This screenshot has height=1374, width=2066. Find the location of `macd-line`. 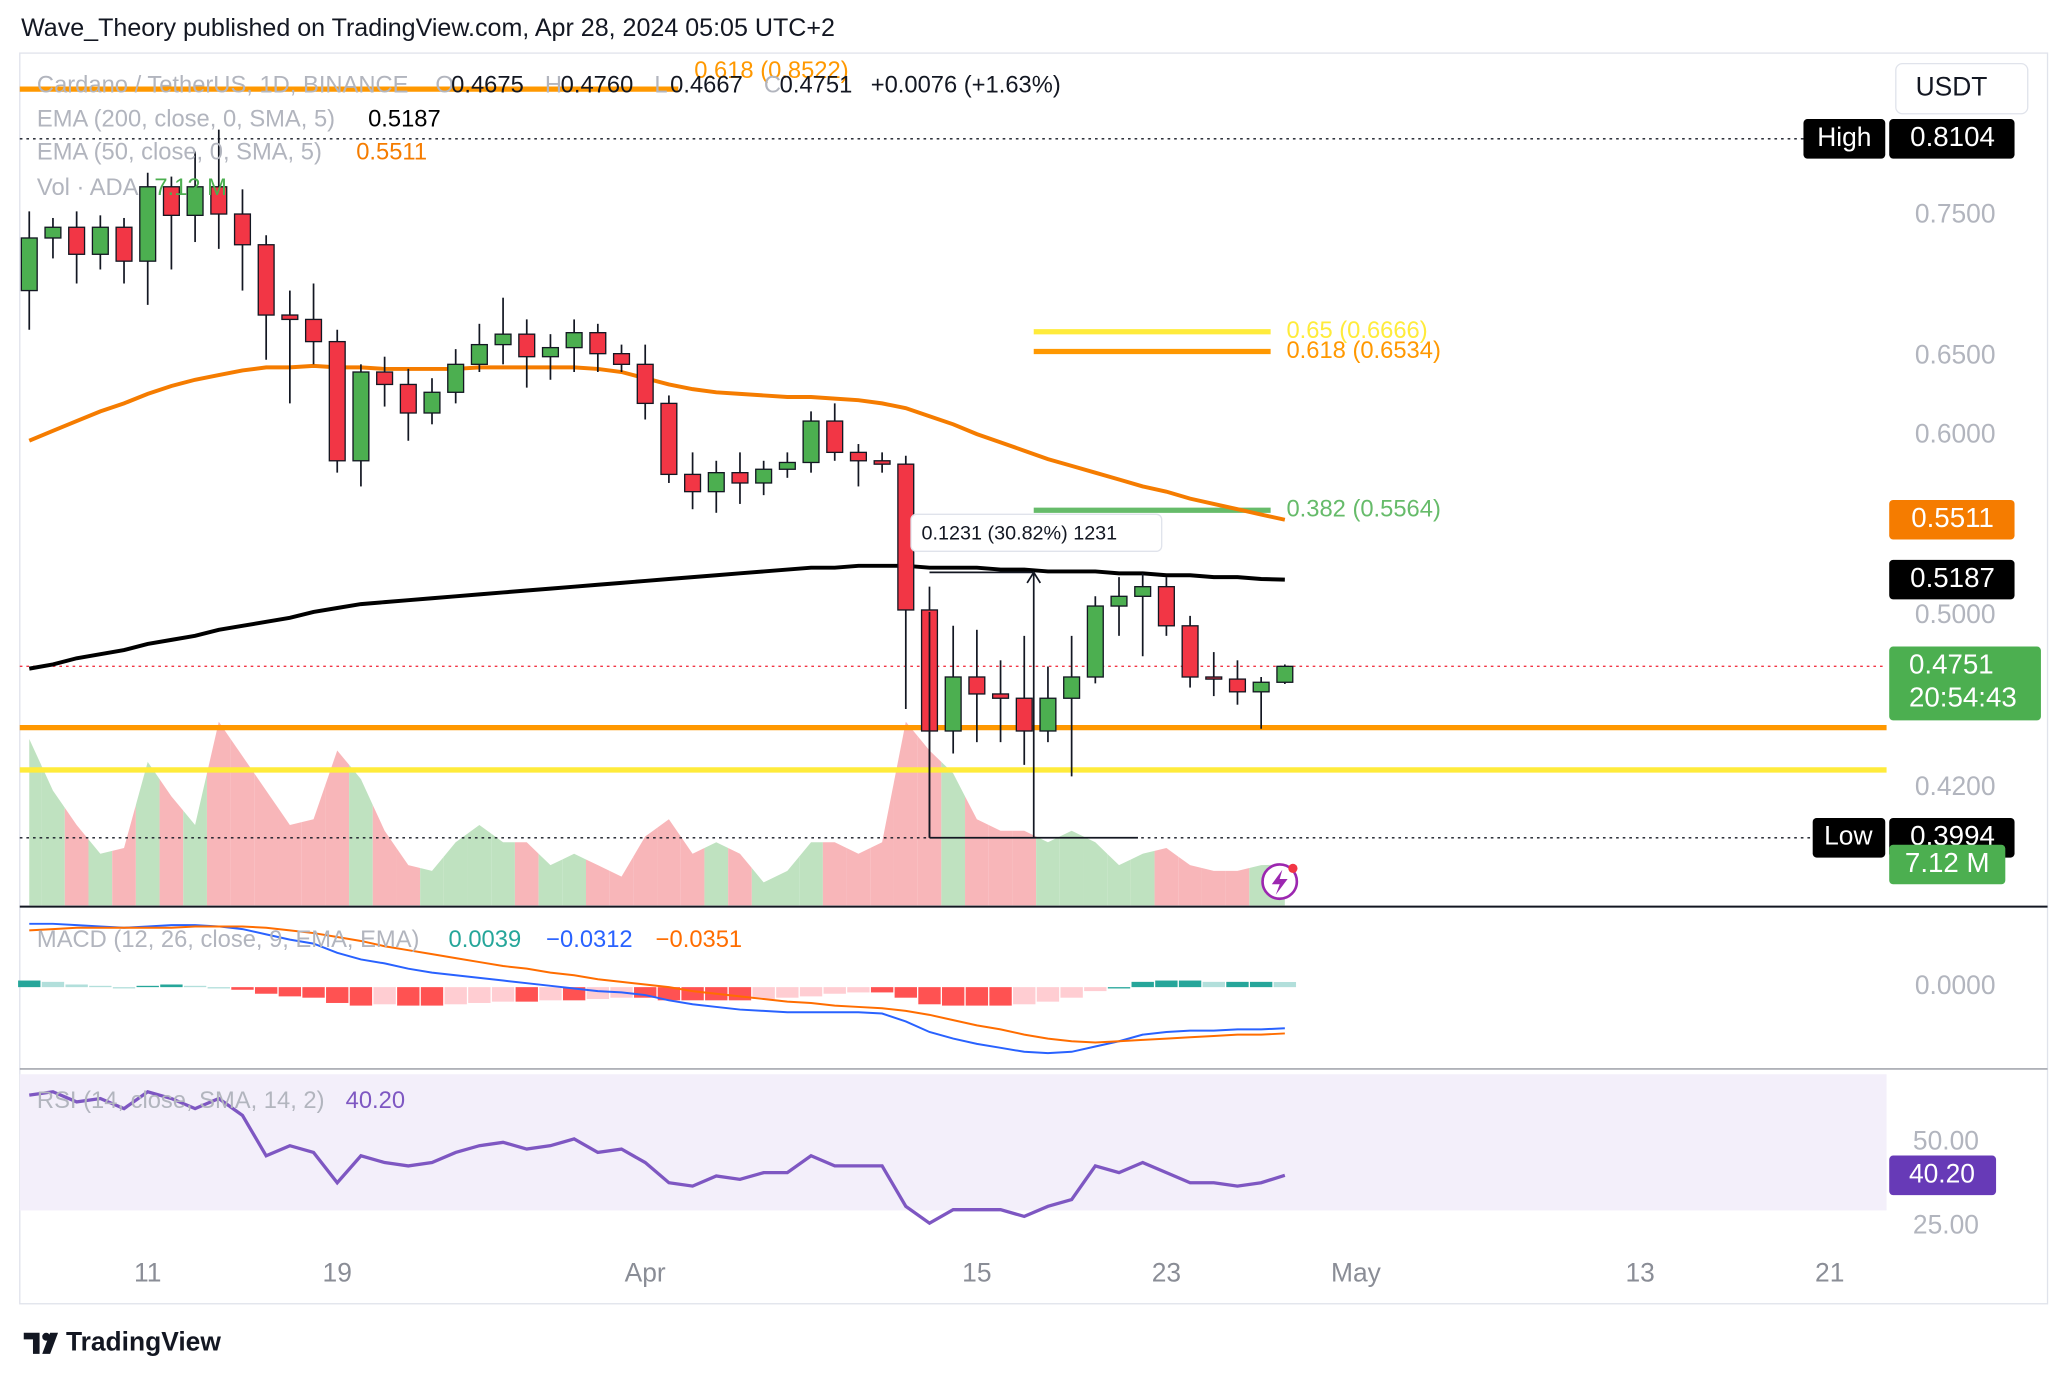

macd-line is located at coordinates (657, 988).